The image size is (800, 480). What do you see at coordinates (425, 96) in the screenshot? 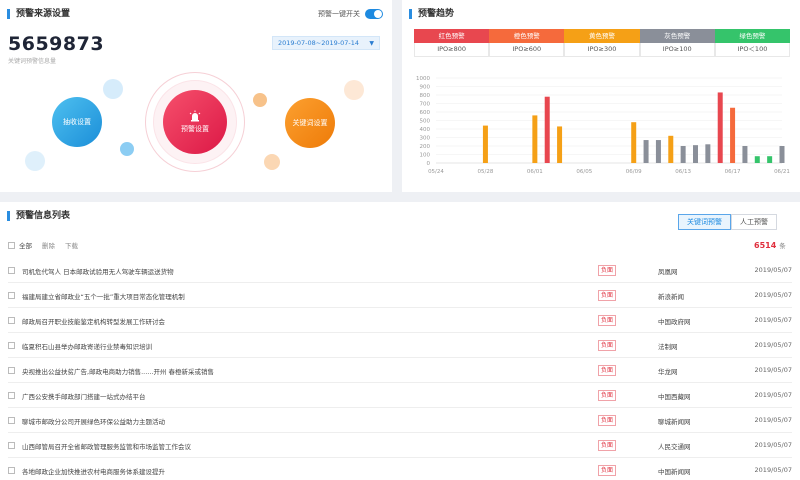
I see `y-tick-label: 800` at bounding box center [425, 96].